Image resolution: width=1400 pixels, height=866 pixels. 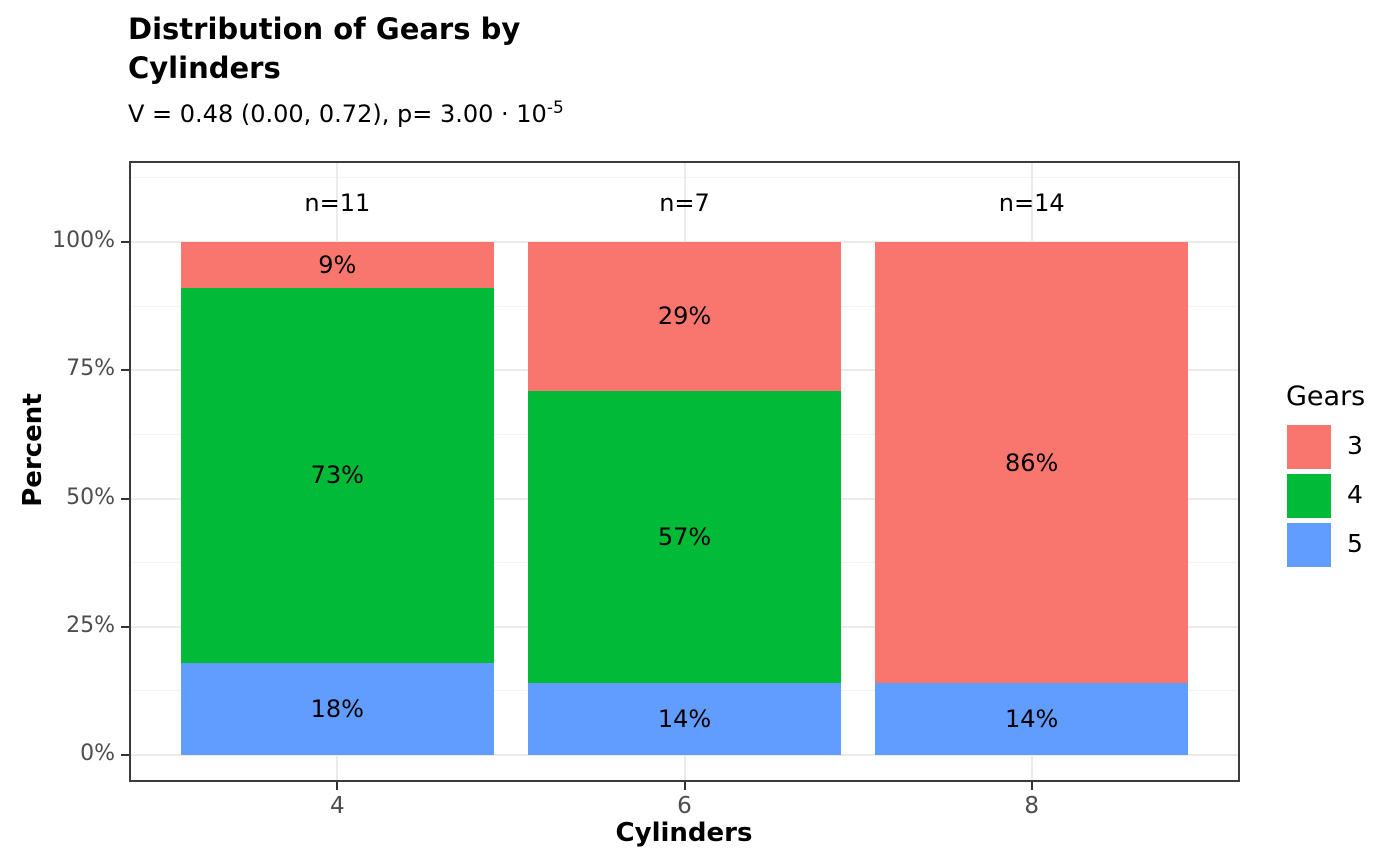 I want to click on chart-subtitle: V = 0.48 (0.00, 0.72), p= 3.00 · 10-5, so click(x=346, y=113).